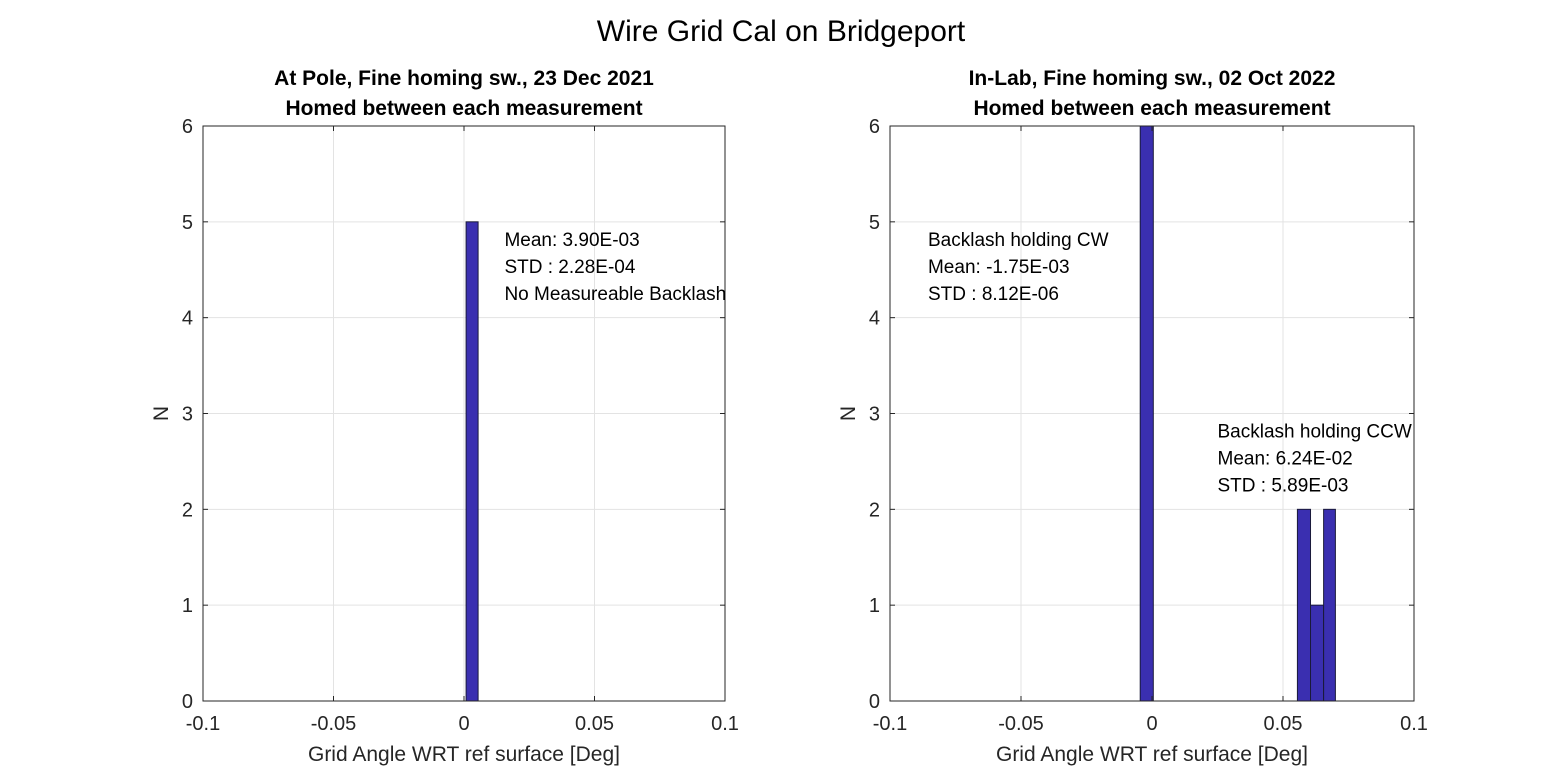 This screenshot has height=781, width=1563. Describe the element at coordinates (1285, 458) in the screenshot. I see `annotation-text: Mean: 6.24E-02` at that location.